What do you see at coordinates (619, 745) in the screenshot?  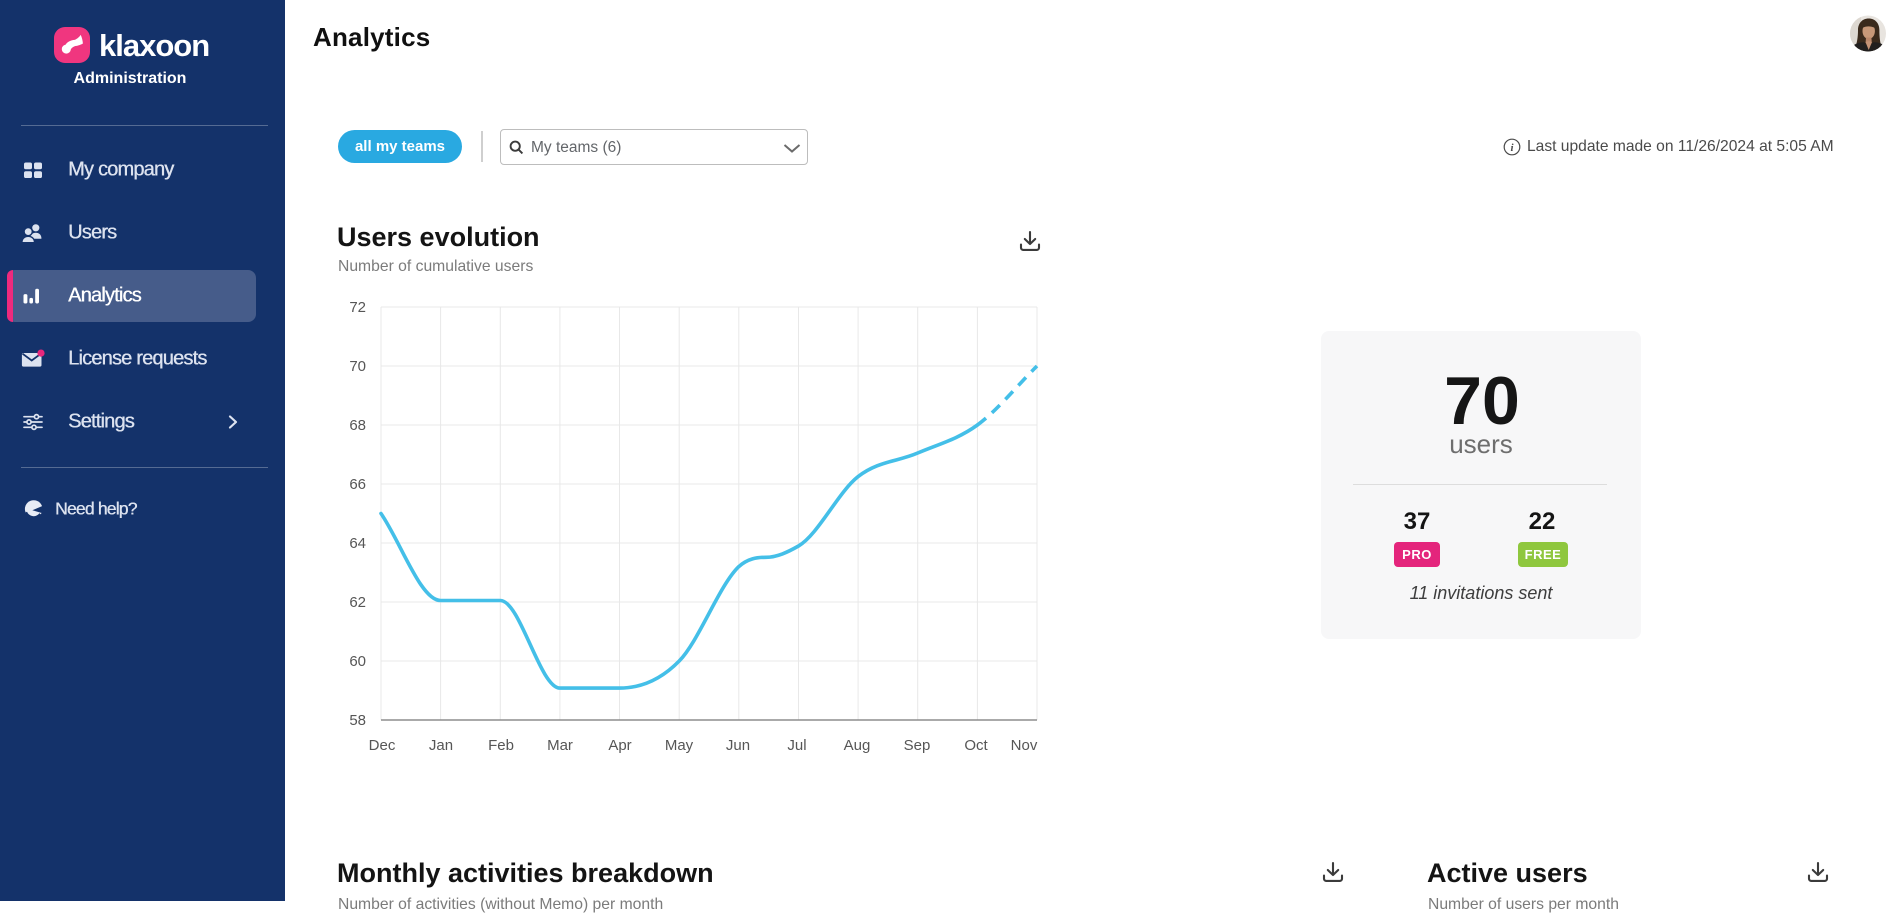 I see `svg-text: Apr` at bounding box center [619, 745].